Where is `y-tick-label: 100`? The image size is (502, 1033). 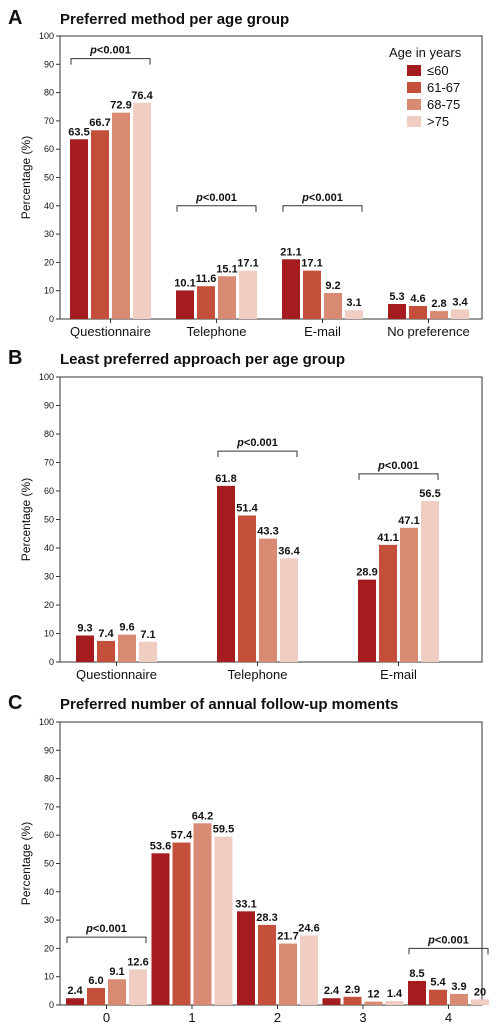 y-tick-label: 100 is located at coordinates (46, 36).